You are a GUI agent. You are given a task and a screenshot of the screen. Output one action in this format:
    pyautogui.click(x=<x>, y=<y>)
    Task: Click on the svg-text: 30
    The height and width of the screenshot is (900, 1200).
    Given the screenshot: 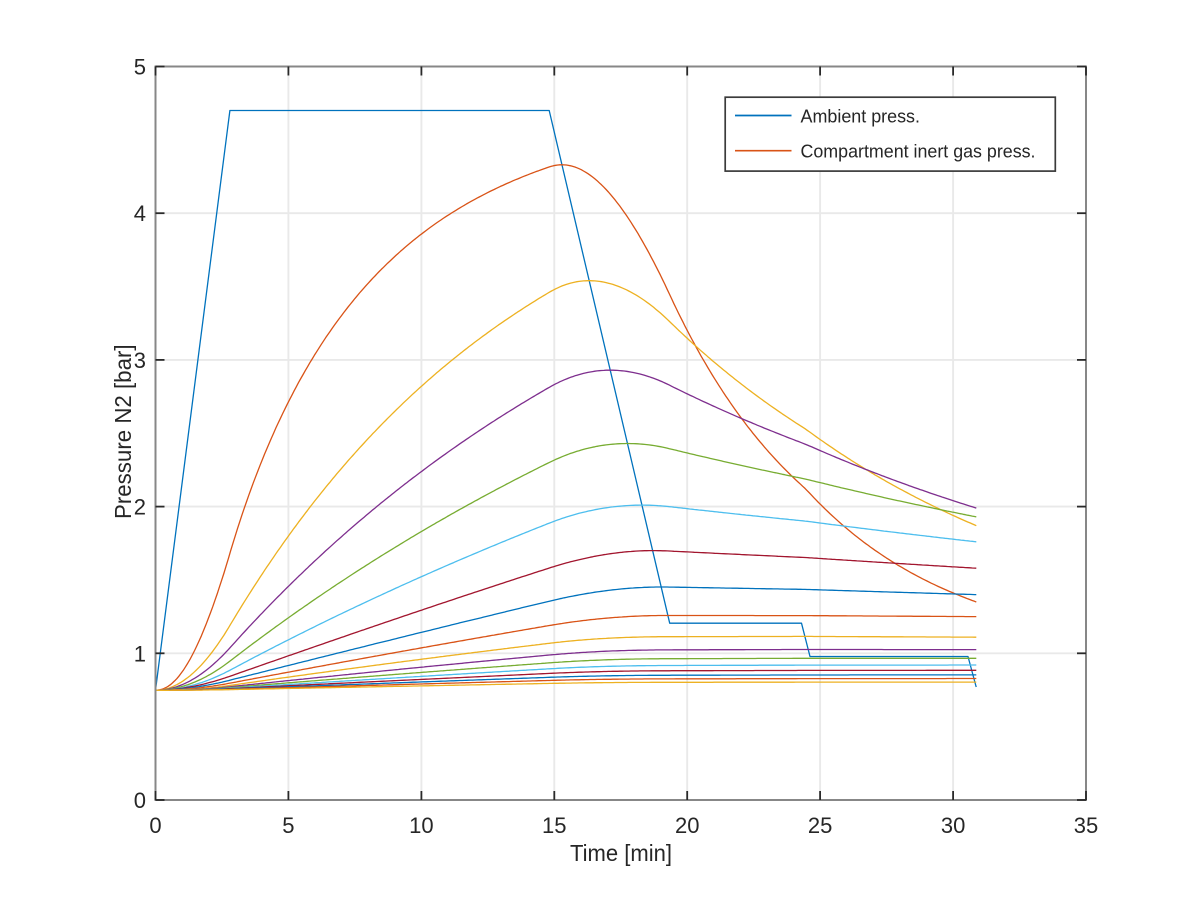 What is the action you would take?
    pyautogui.click(x=953, y=825)
    